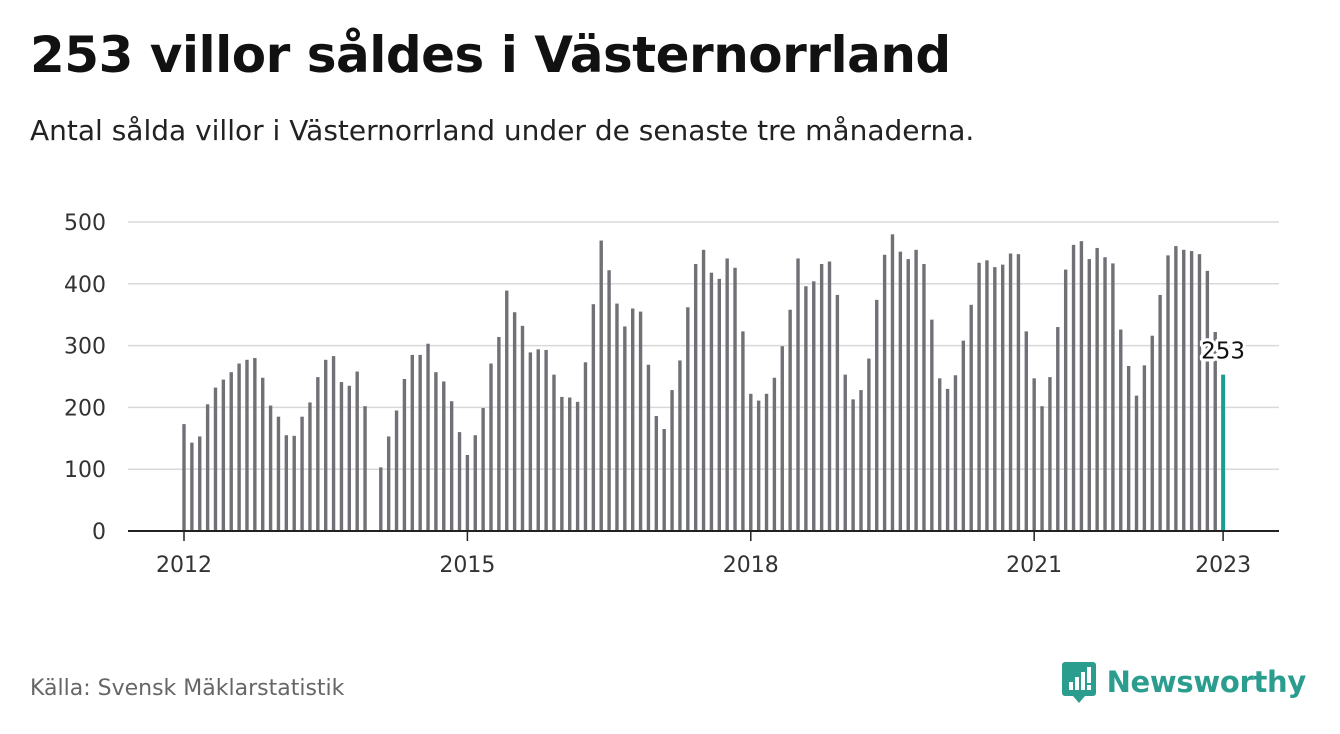 The height and width of the screenshot is (734, 1340). What do you see at coordinates (85, 347) in the screenshot?
I see `y-tick-label: 300` at bounding box center [85, 347].